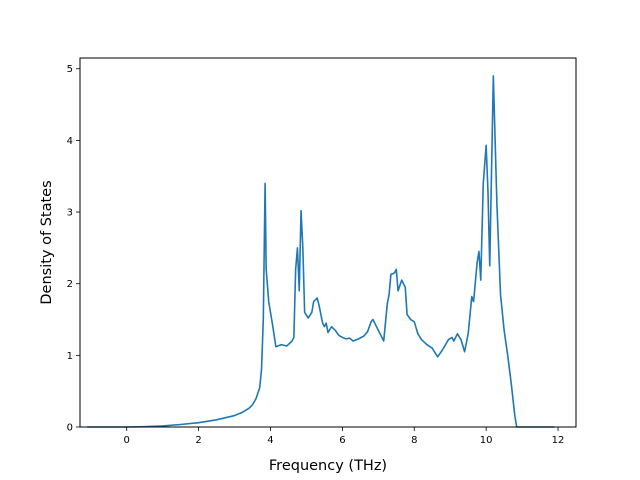 This screenshot has height=480, width=640. What do you see at coordinates (414, 440) in the screenshot?
I see `x-tick-label-4: 8` at bounding box center [414, 440].